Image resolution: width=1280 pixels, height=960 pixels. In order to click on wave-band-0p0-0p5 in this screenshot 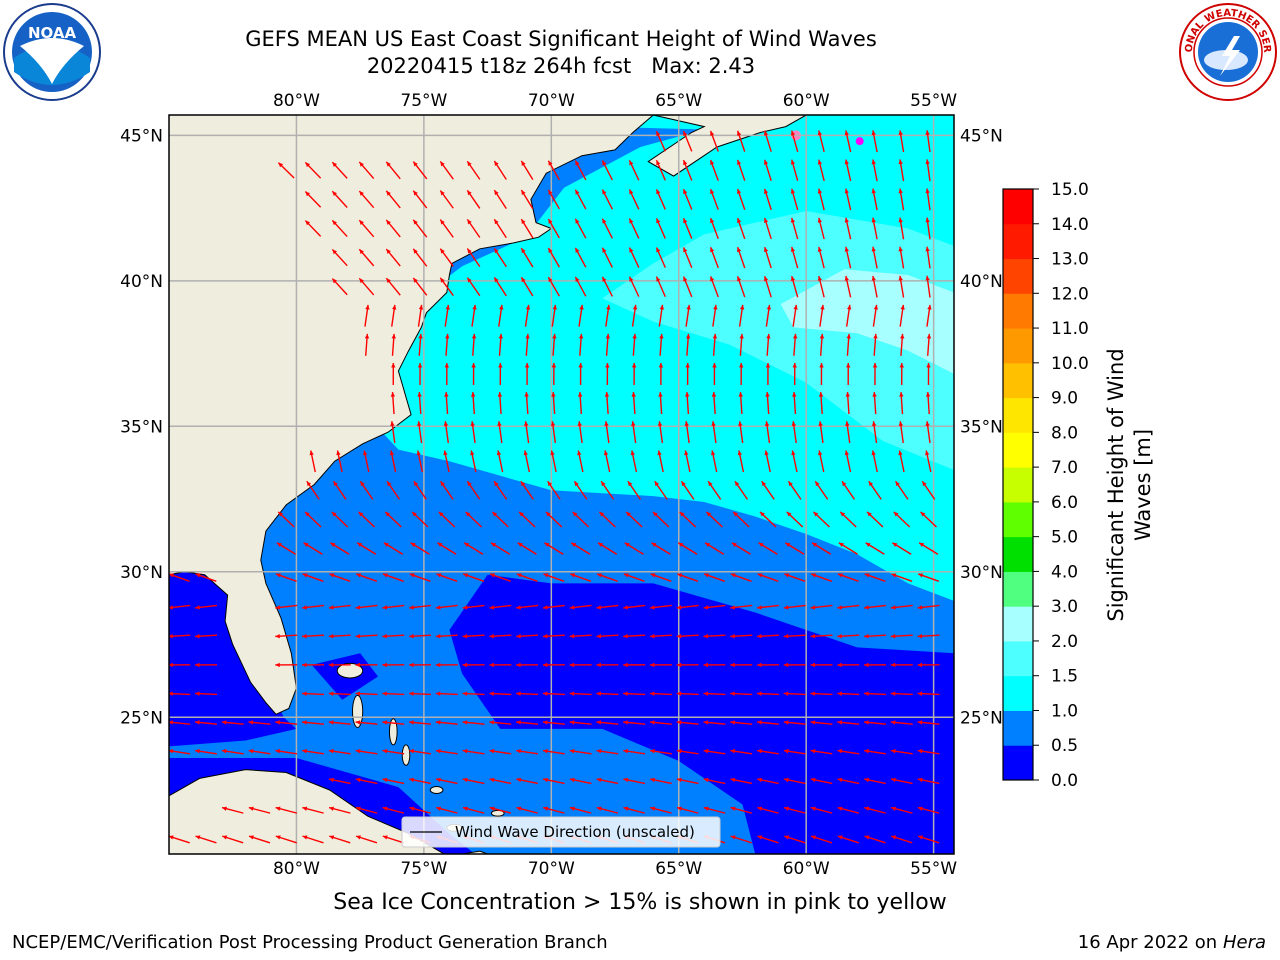, I will do `click(701, 714)`.